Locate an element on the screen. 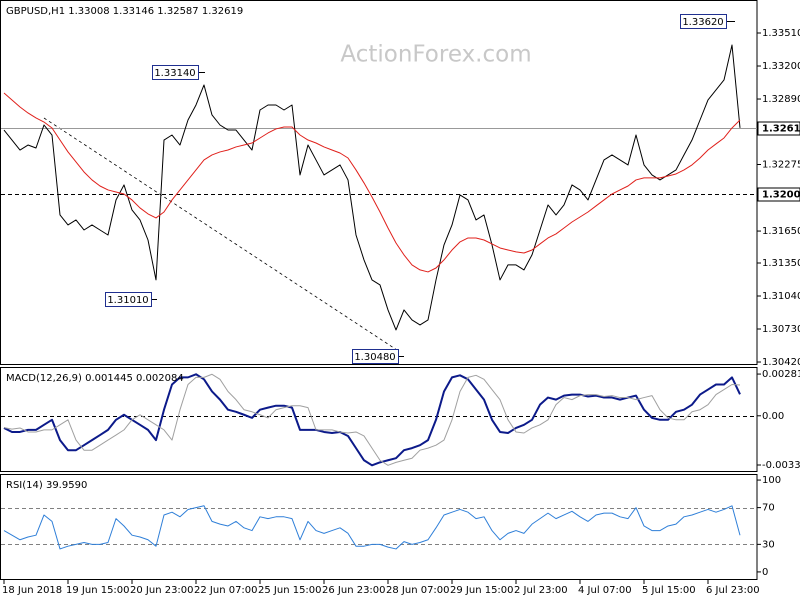 This screenshot has width=800, height=600. x-tick-label: 29 Jun 15:00 is located at coordinates (482, 590).